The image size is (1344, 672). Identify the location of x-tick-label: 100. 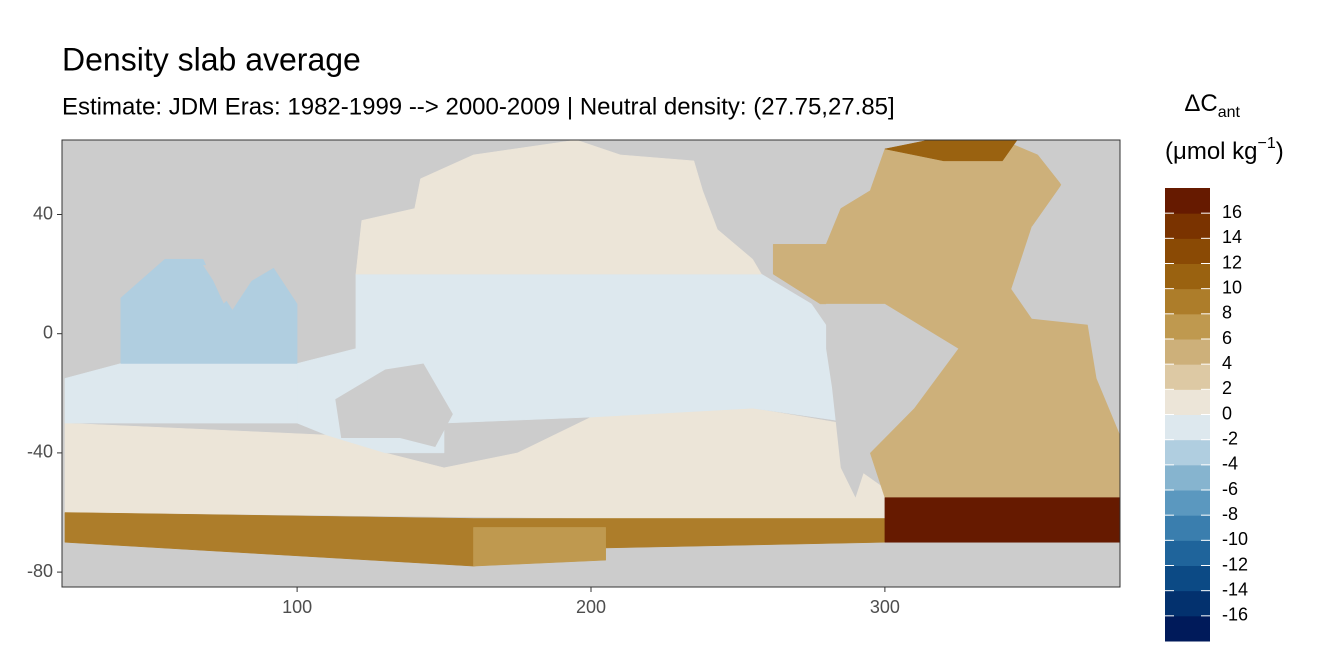
(297, 607).